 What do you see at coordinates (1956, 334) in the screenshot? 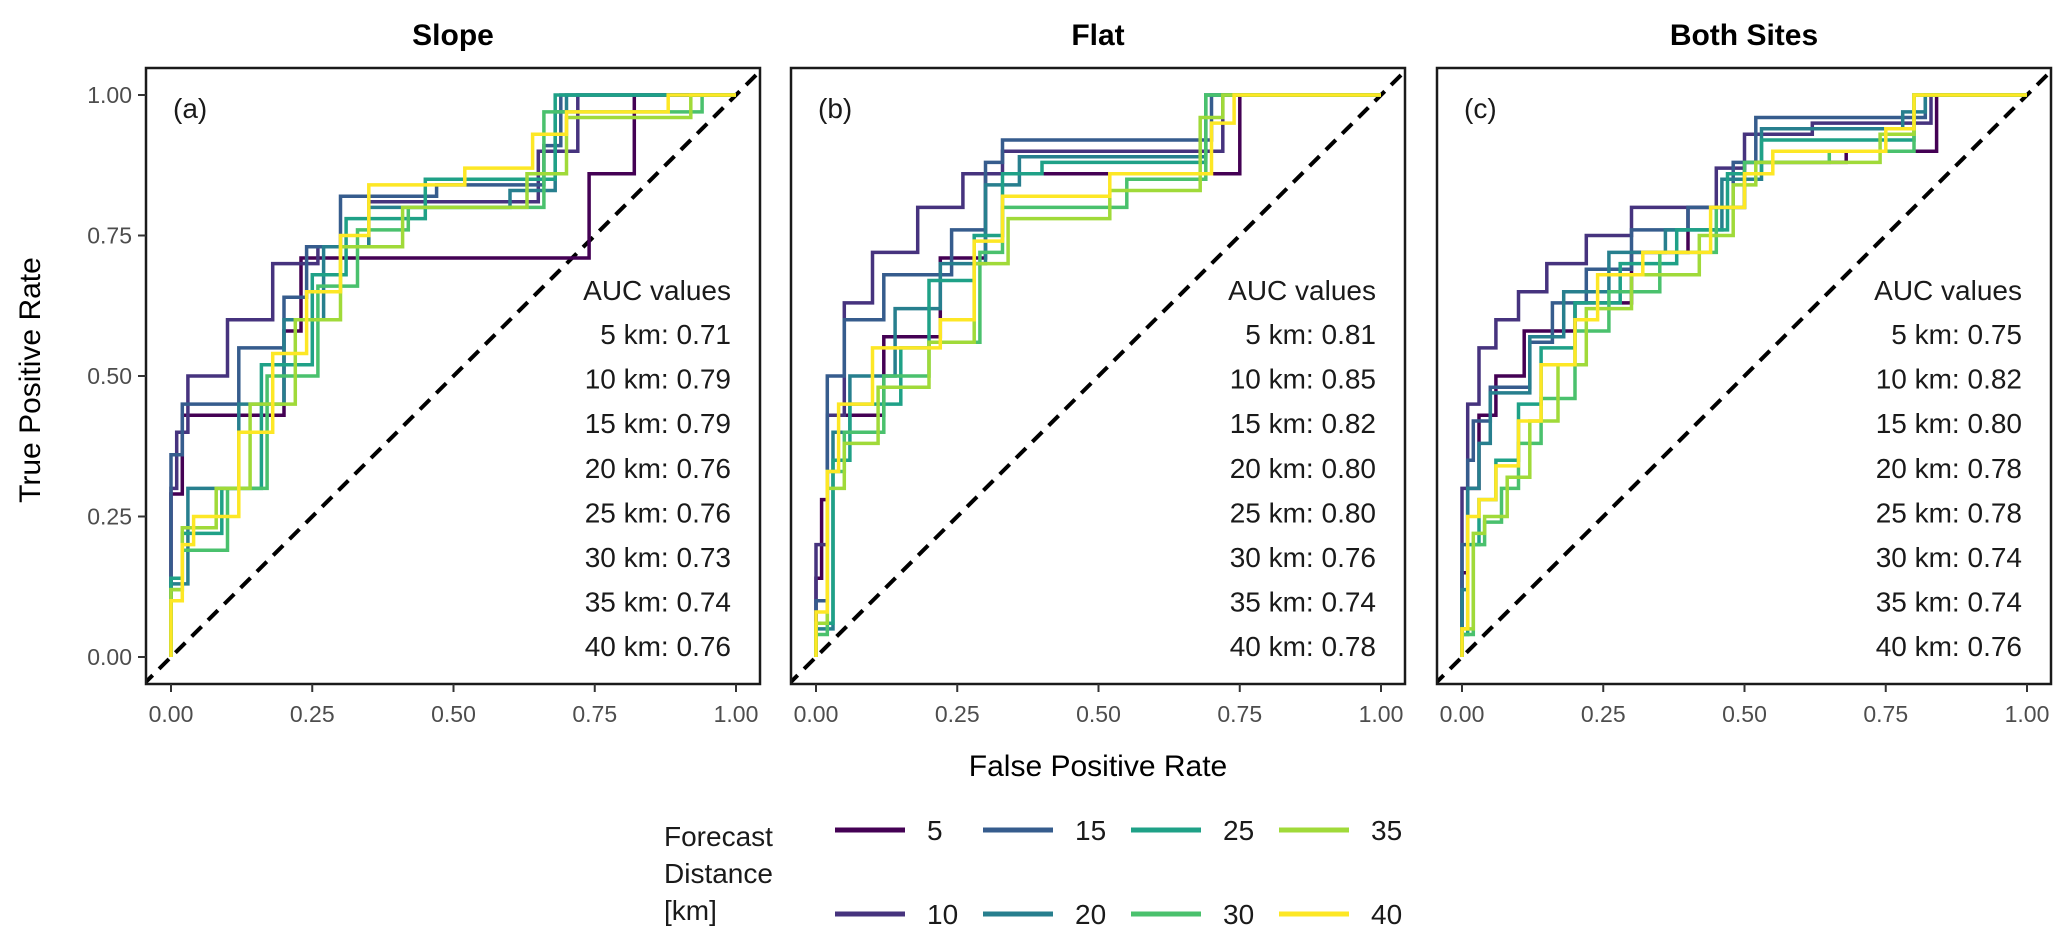
I see `auc-value: 5 km: 0.75` at bounding box center [1956, 334].